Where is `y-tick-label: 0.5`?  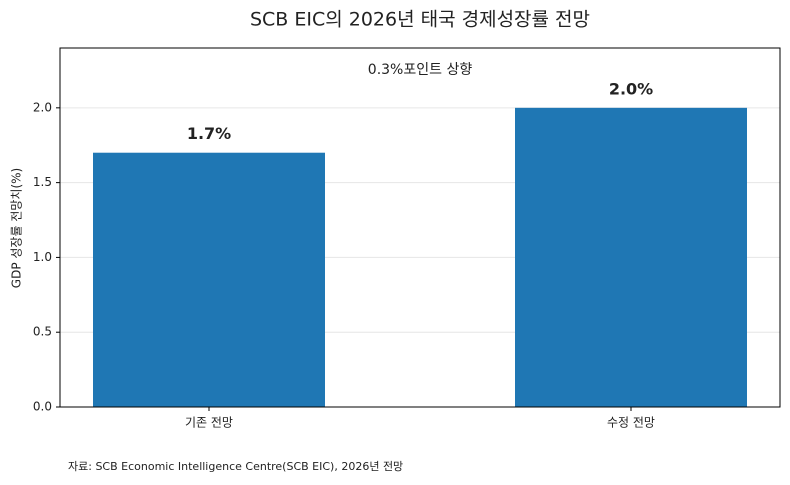
y-tick-label: 0.5 is located at coordinates (42, 332).